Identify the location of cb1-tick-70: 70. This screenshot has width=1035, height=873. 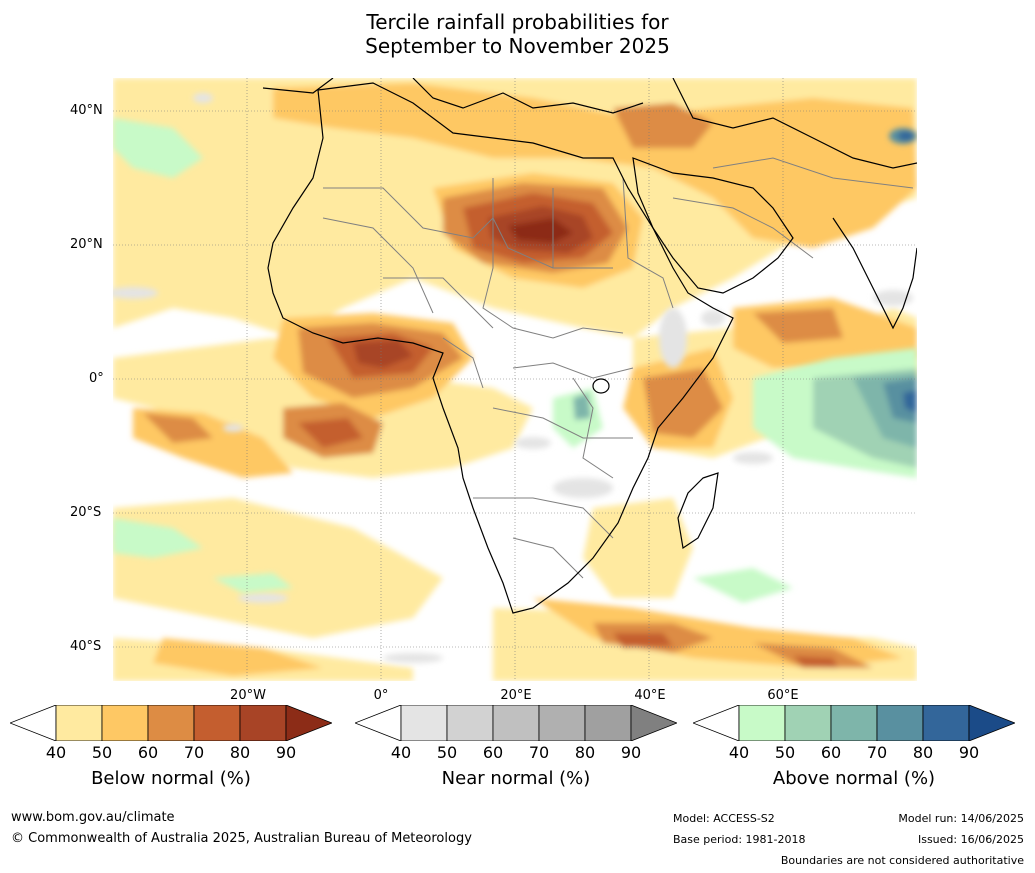
(194, 752).